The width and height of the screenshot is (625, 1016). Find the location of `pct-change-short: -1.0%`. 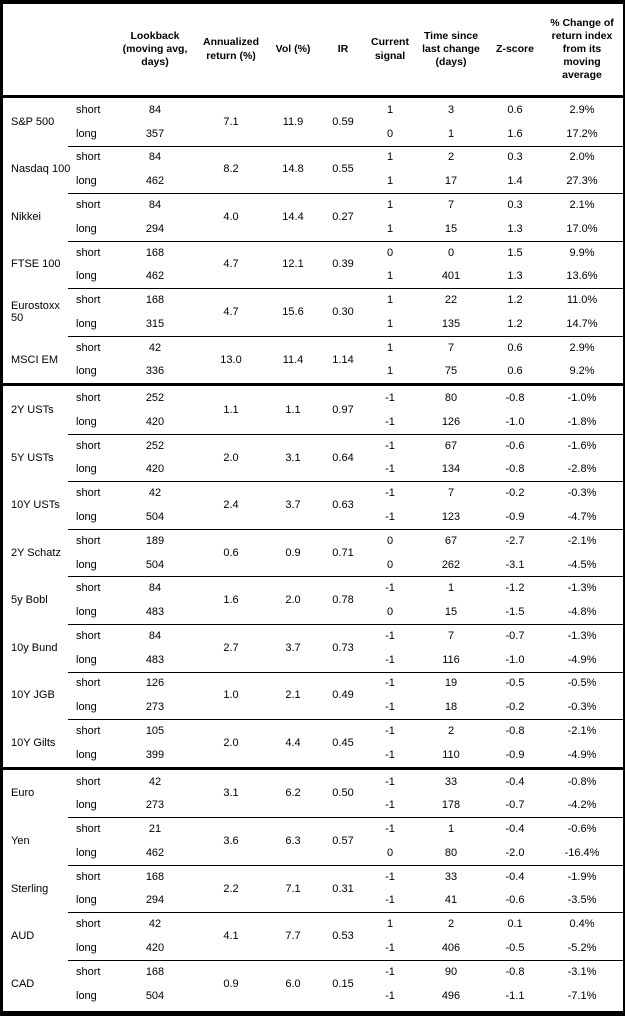

pct-change-short: -1.0% is located at coordinates (582, 398).